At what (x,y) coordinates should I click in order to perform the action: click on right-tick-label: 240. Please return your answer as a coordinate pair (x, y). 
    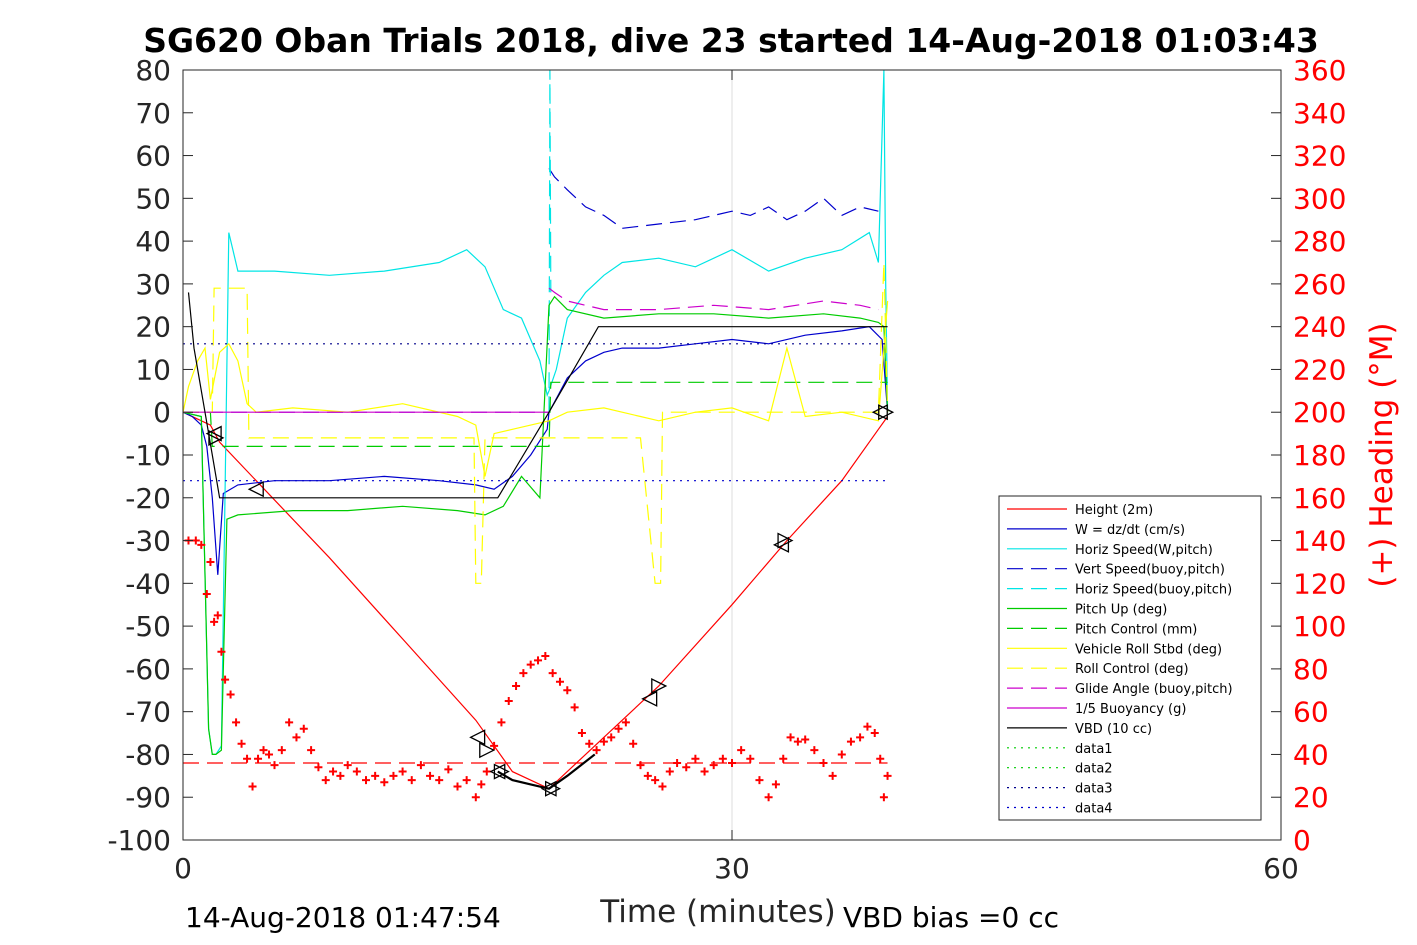
    Looking at the image, I should click on (1319, 327).